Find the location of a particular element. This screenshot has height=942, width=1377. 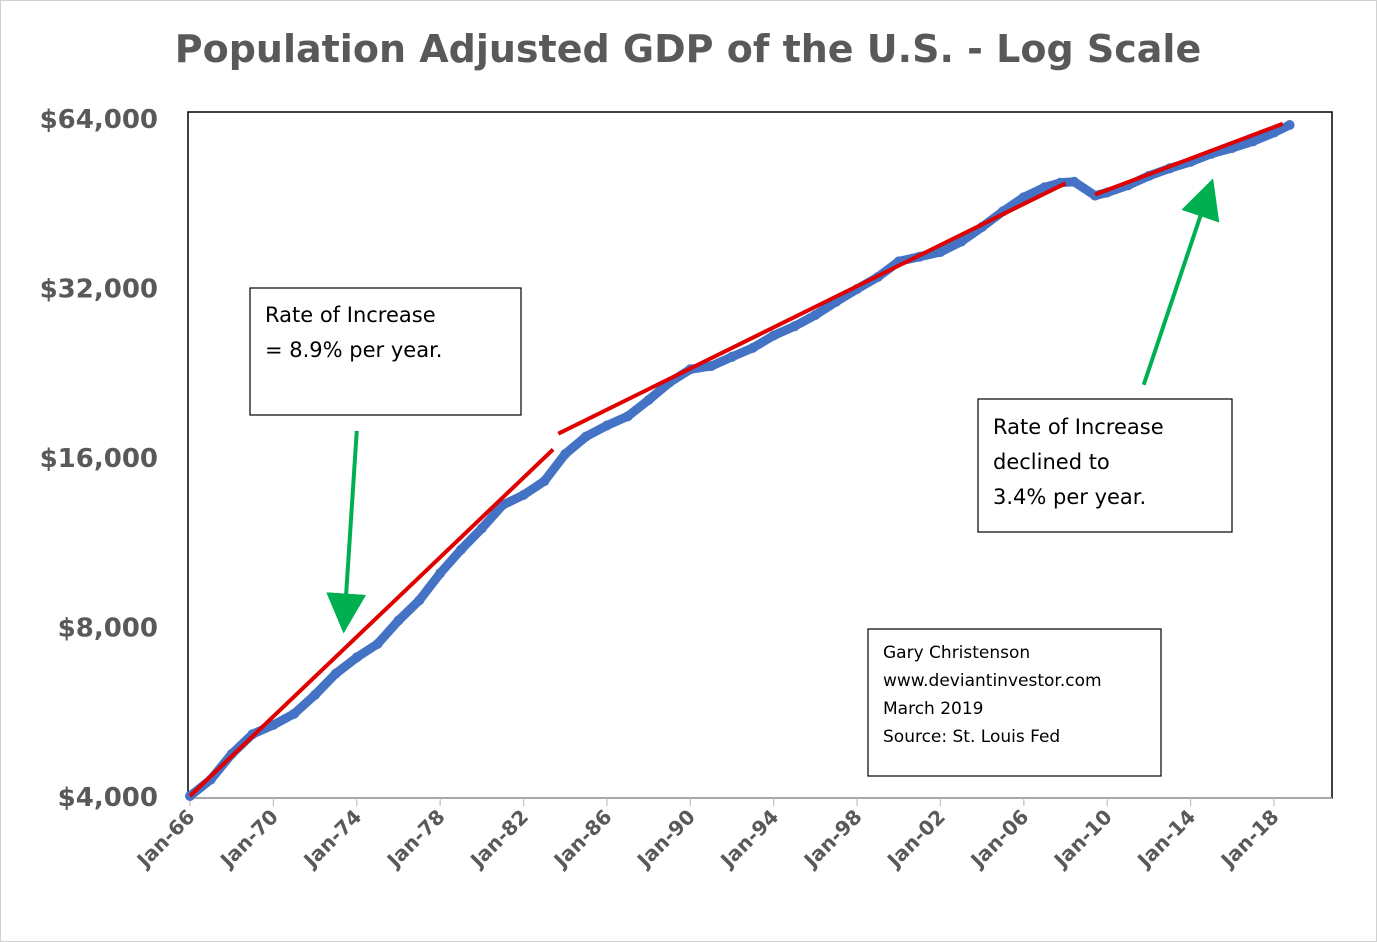

y-tick-label: $64,000 is located at coordinates (99, 120).